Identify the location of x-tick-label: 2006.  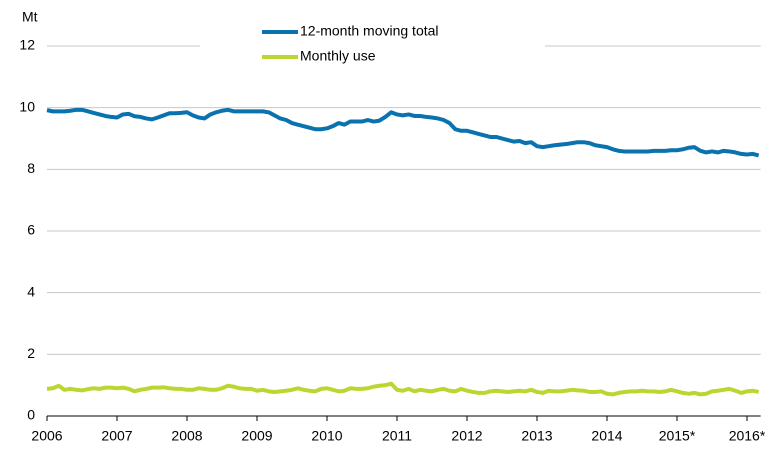
(46, 436).